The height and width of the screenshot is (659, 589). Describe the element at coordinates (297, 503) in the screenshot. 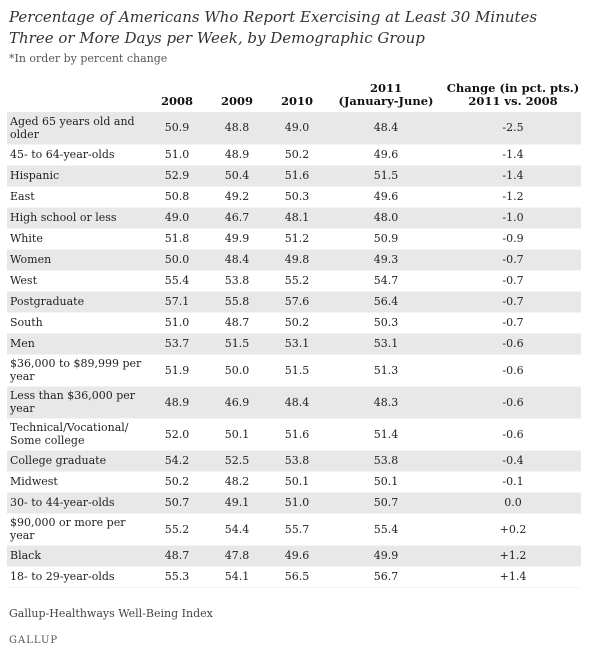

I see `cell-v2010: 51.0` at that location.